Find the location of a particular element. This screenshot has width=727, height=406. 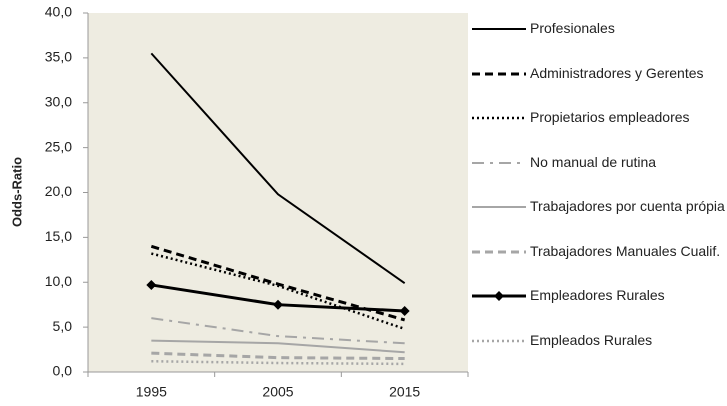

legend-entry: Propietarios empleadores is located at coordinates (597, 117).